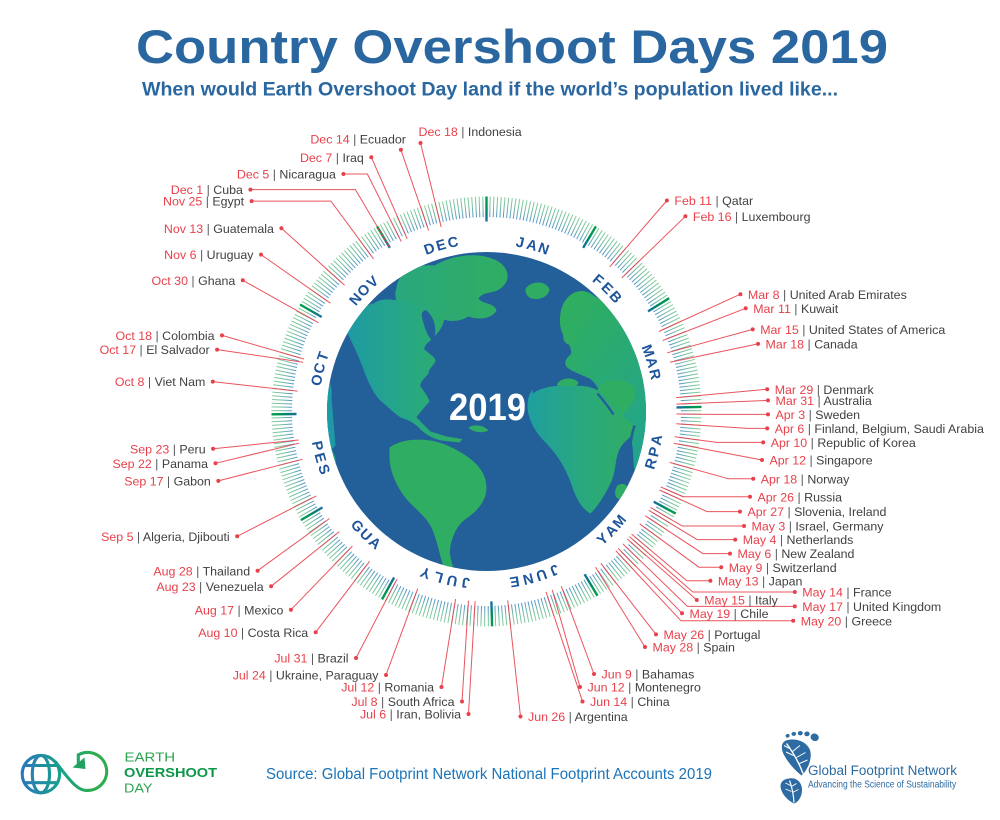 Image resolution: width=1000 pixels, height=820 pixels. Describe the element at coordinates (332, 158) in the screenshot. I see `svg-text: Dec 7 | Iraq` at that location.